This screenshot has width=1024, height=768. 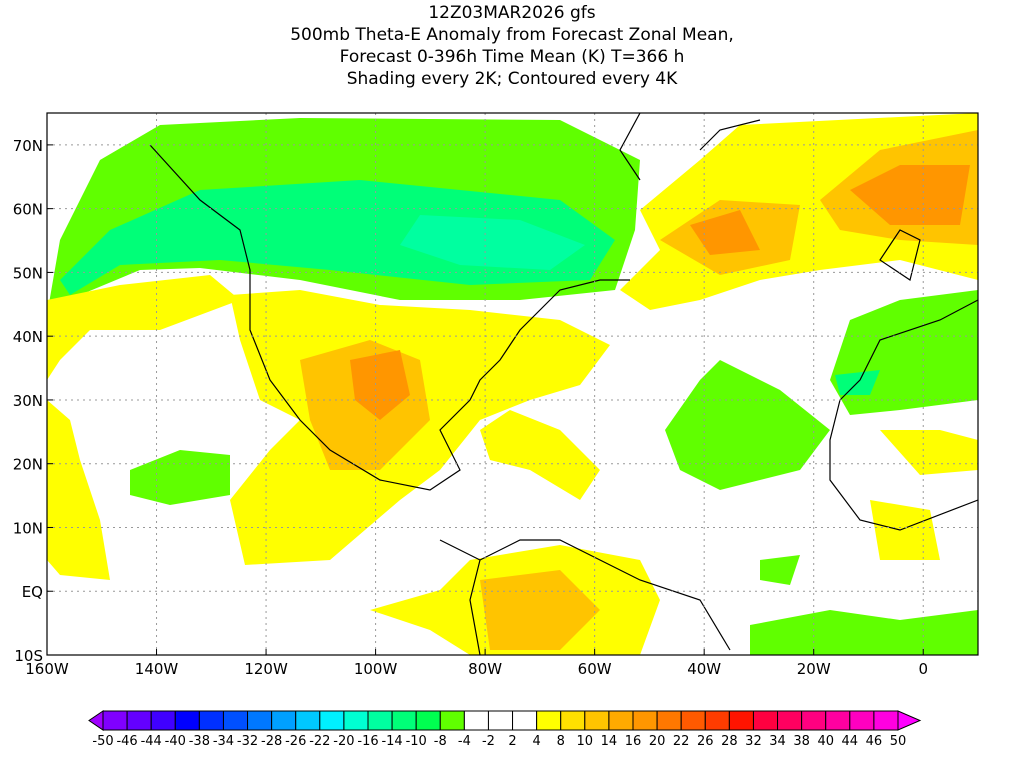 I want to click on x-tick-label: 40W, so click(x=704, y=669).